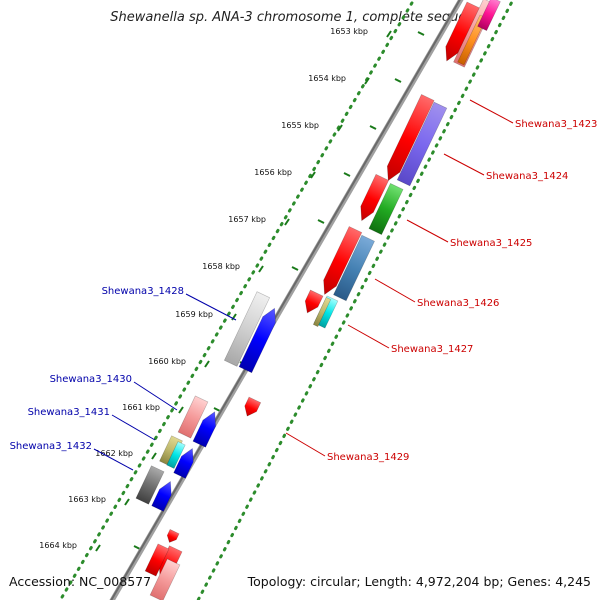  I want to click on gene-label: Shewana3_1424, so click(527, 176).